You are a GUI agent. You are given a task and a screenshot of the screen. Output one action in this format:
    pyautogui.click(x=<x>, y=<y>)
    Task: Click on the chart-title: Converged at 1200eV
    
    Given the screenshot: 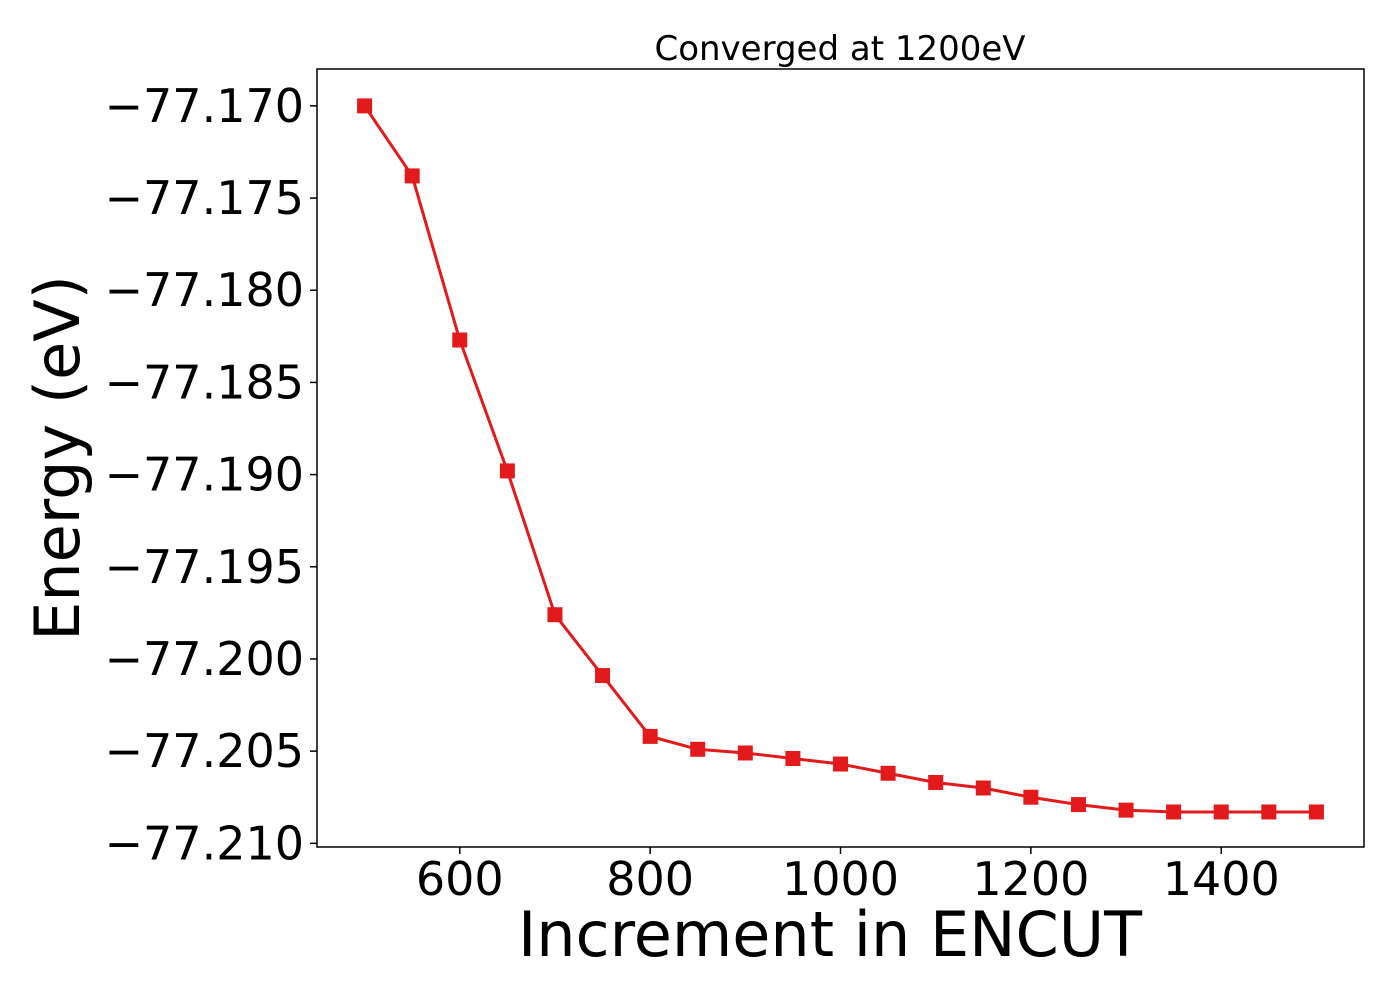 What is the action you would take?
    pyautogui.click(x=839, y=49)
    